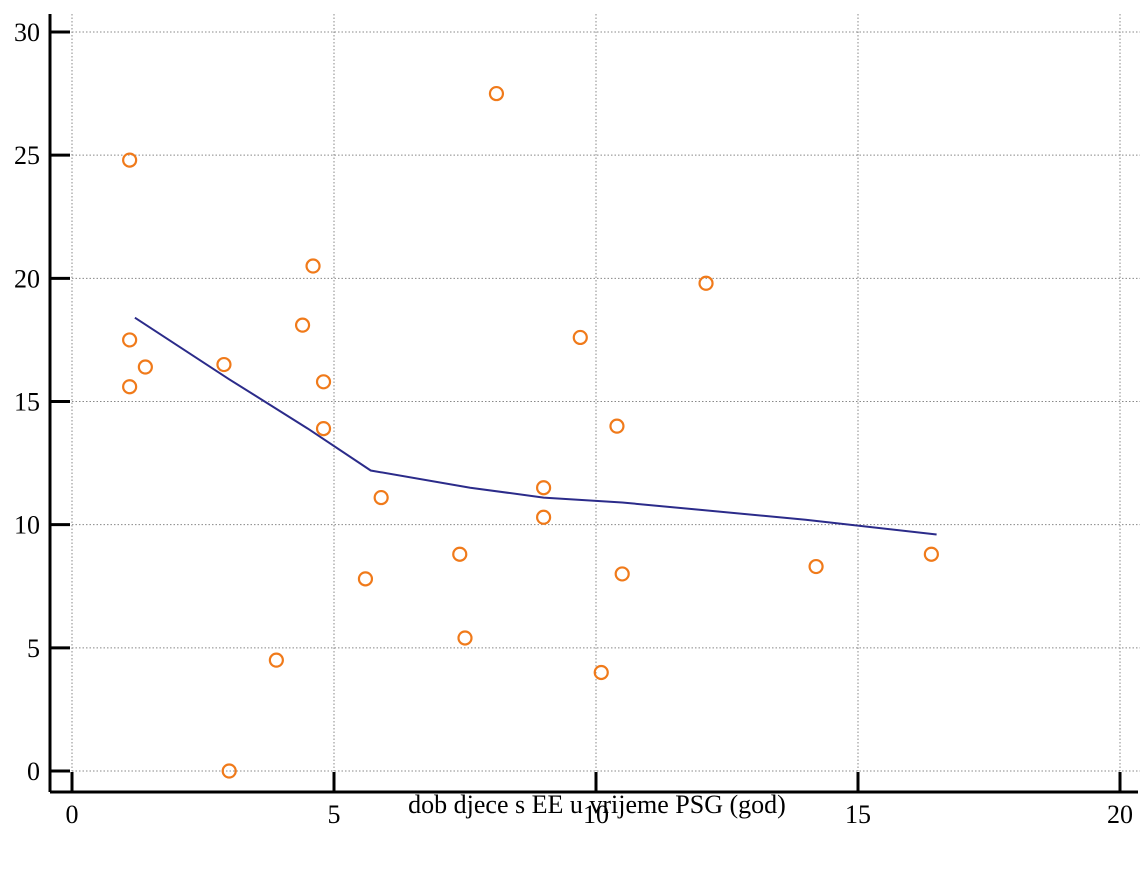 This screenshot has height=879, width=1140. Describe the element at coordinates (27, 155) in the screenshot. I see `y-tick-label: 25` at that location.